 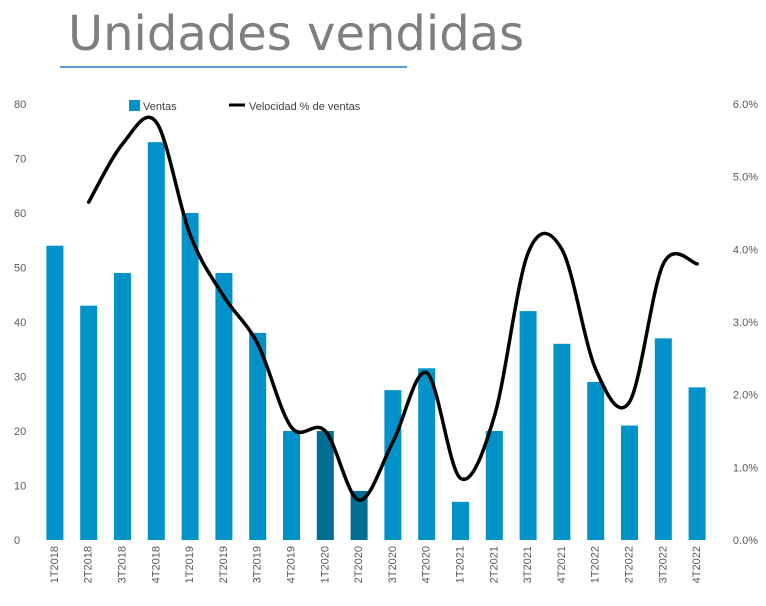 I want to click on bar-1T2018, so click(x=55, y=392).